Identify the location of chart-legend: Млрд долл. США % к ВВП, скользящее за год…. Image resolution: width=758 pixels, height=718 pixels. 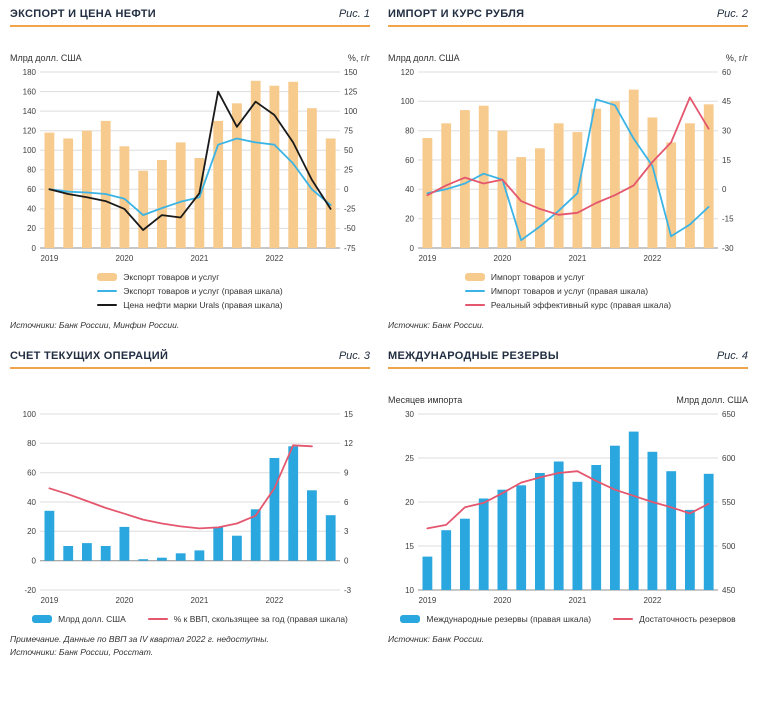
(190, 619).